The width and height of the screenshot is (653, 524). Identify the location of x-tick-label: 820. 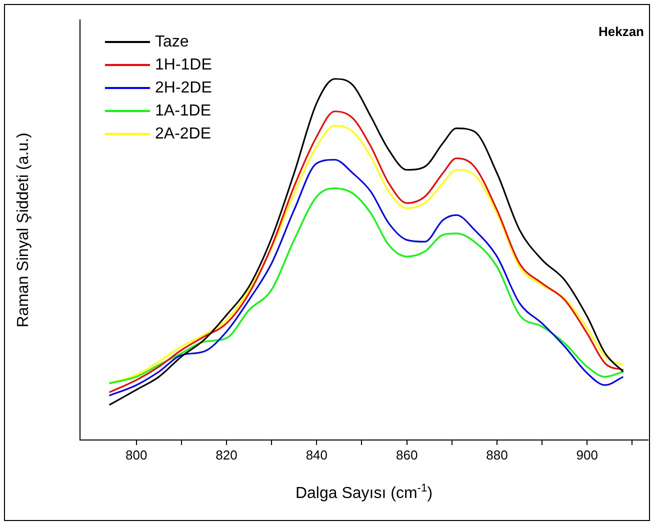
(227, 454).